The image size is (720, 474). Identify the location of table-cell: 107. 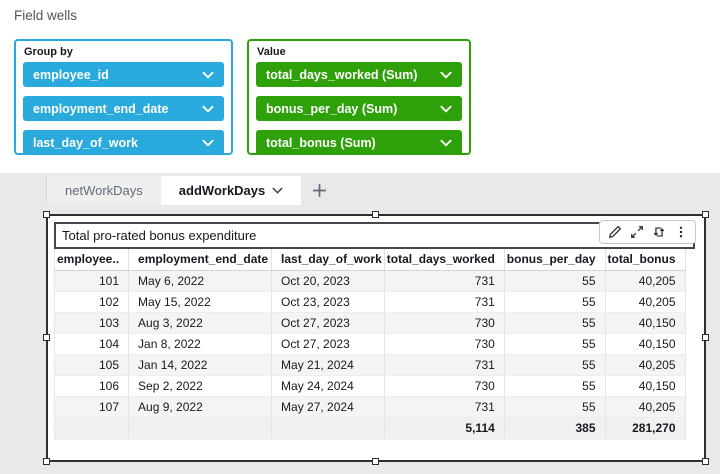
(91, 407).